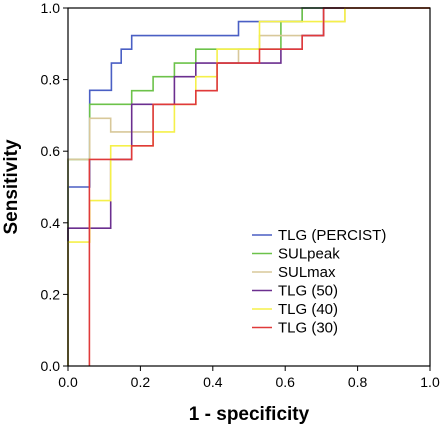 This screenshot has height=432, width=440. Describe the element at coordinates (430, 382) in the screenshot. I see `x-tick-label: 1.0` at that location.